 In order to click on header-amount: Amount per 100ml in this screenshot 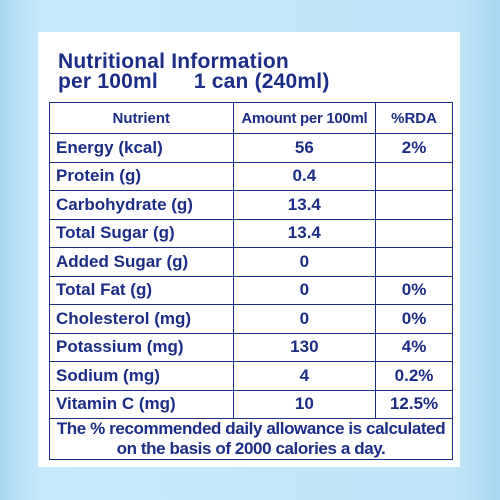, I will do `click(304, 118)`.